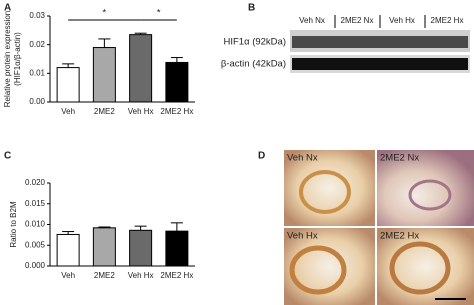 The width and height of the screenshot is (474, 305). What do you see at coordinates (302, 236) in the screenshot?
I see `micrograph-label: Veh Hx` at bounding box center [302, 236].